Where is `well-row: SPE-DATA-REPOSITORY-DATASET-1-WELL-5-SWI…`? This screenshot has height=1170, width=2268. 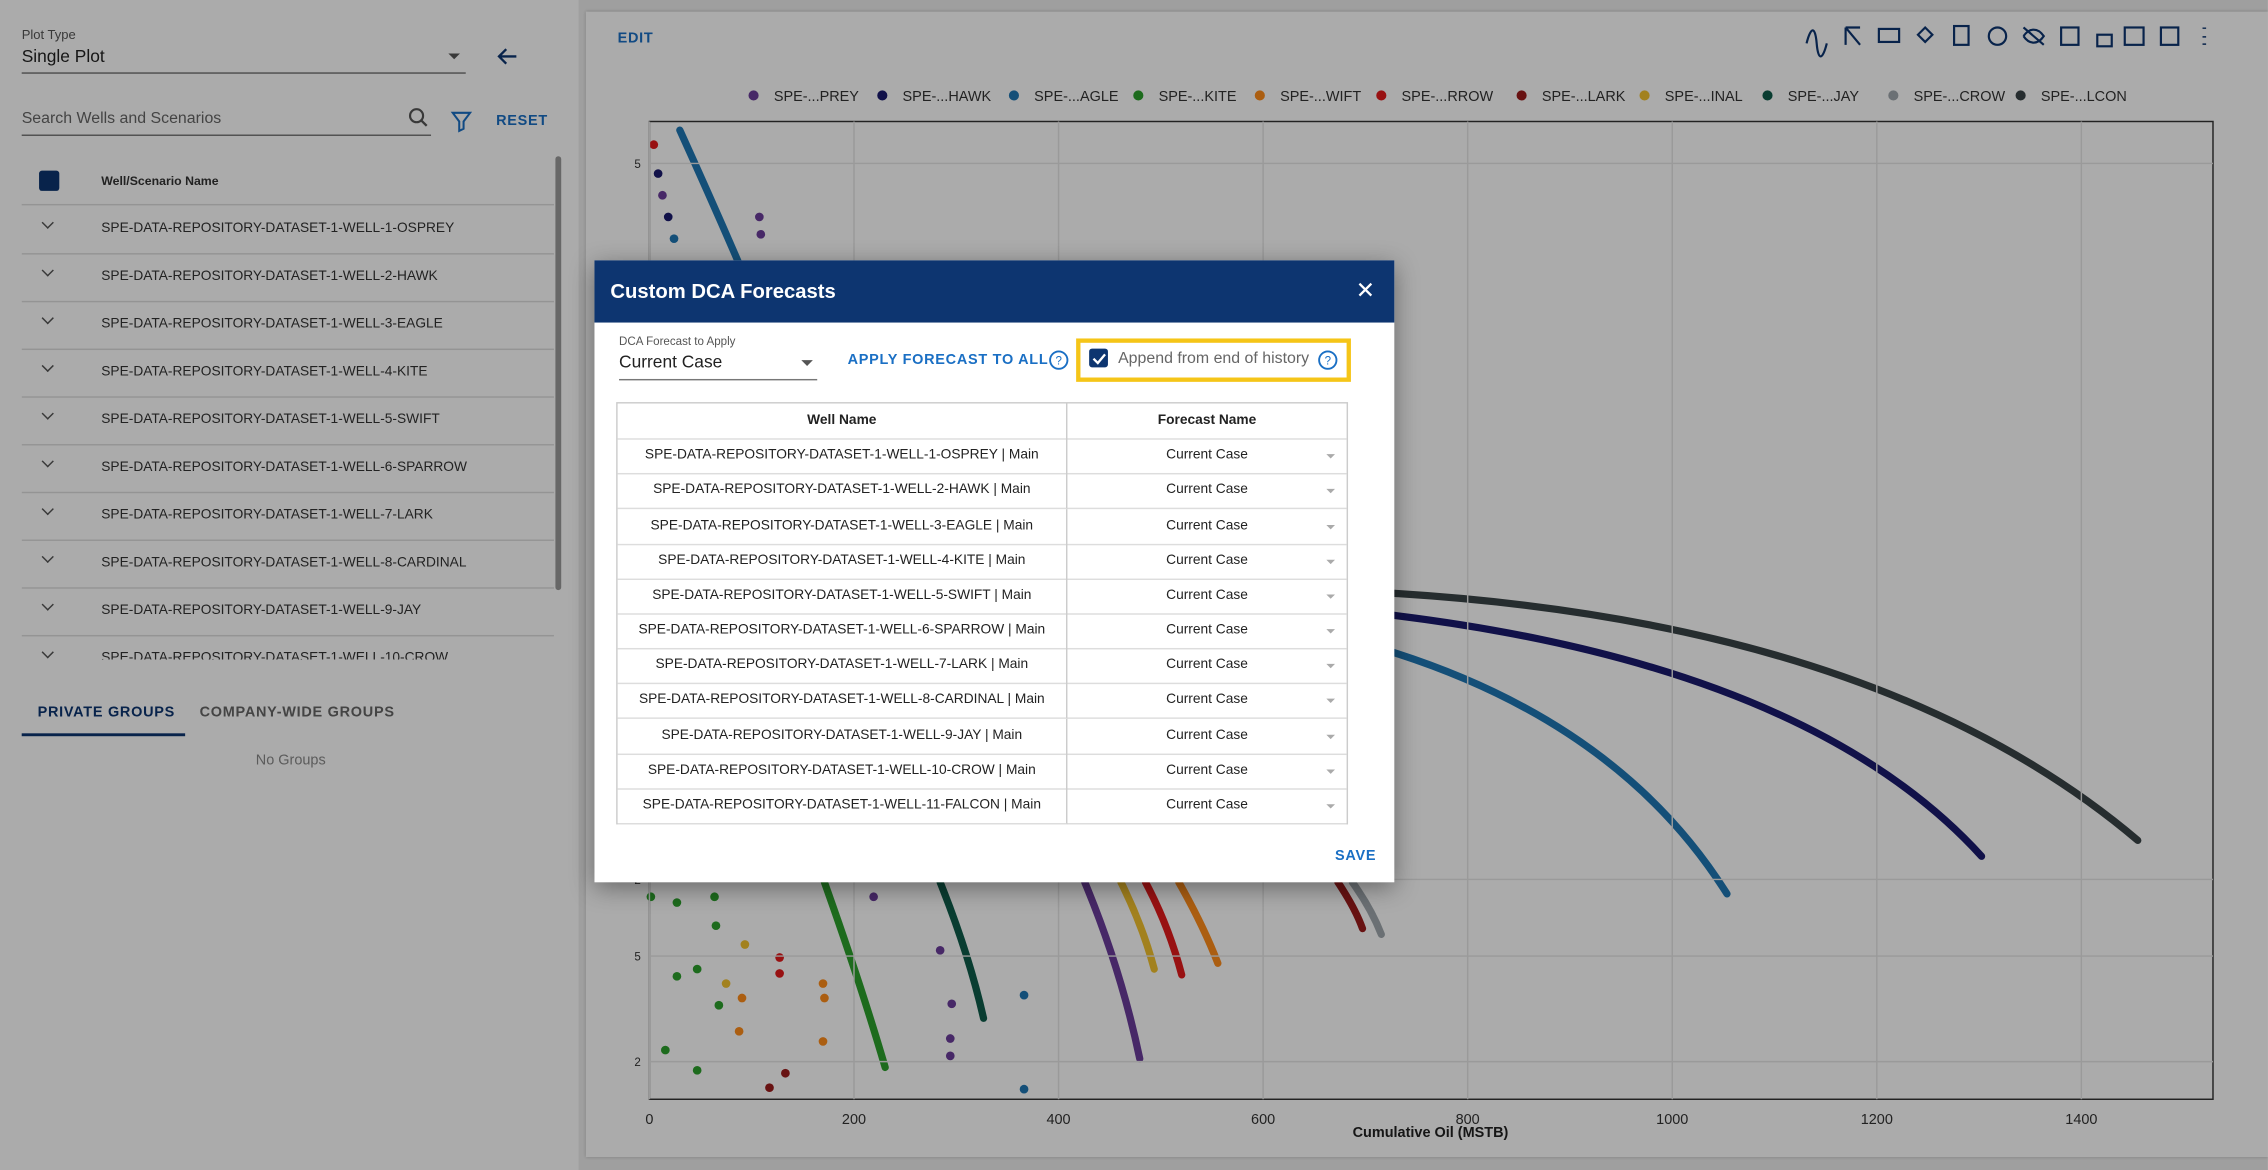
well-row: SPE-DATA-REPOSITORY-DATASET-1-WELL-5-SWI… is located at coordinates (287, 421).